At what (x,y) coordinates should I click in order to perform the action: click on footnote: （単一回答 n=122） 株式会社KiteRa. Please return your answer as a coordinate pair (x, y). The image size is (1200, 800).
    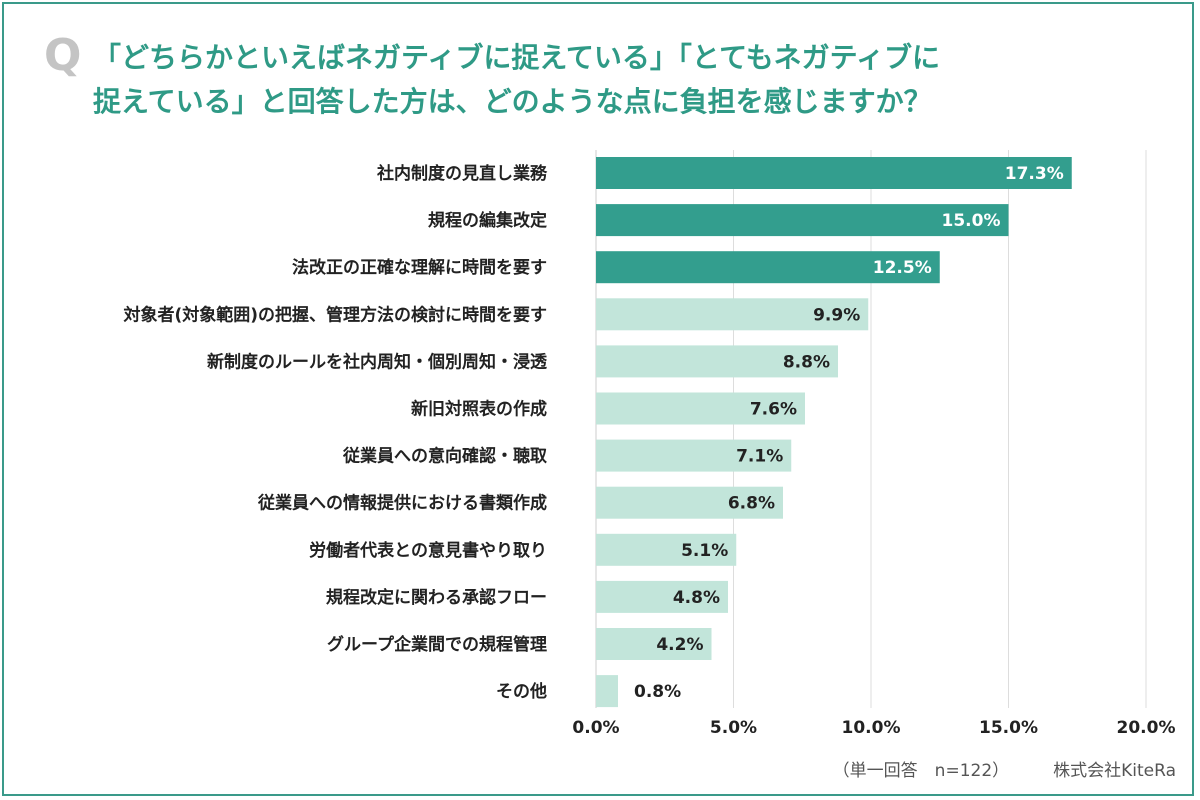
    Looking at the image, I should click on (1004, 768).